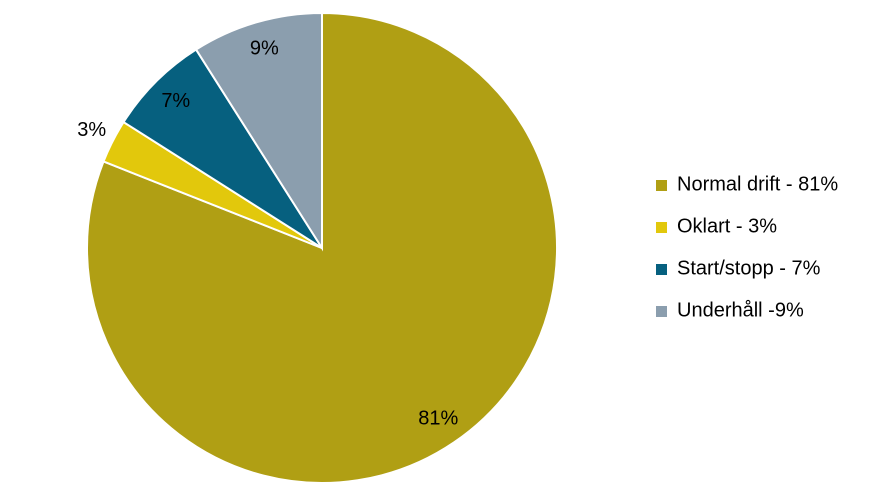 The image size is (886, 500). I want to click on legend-label: Start/stopp - 7%, so click(749, 268).